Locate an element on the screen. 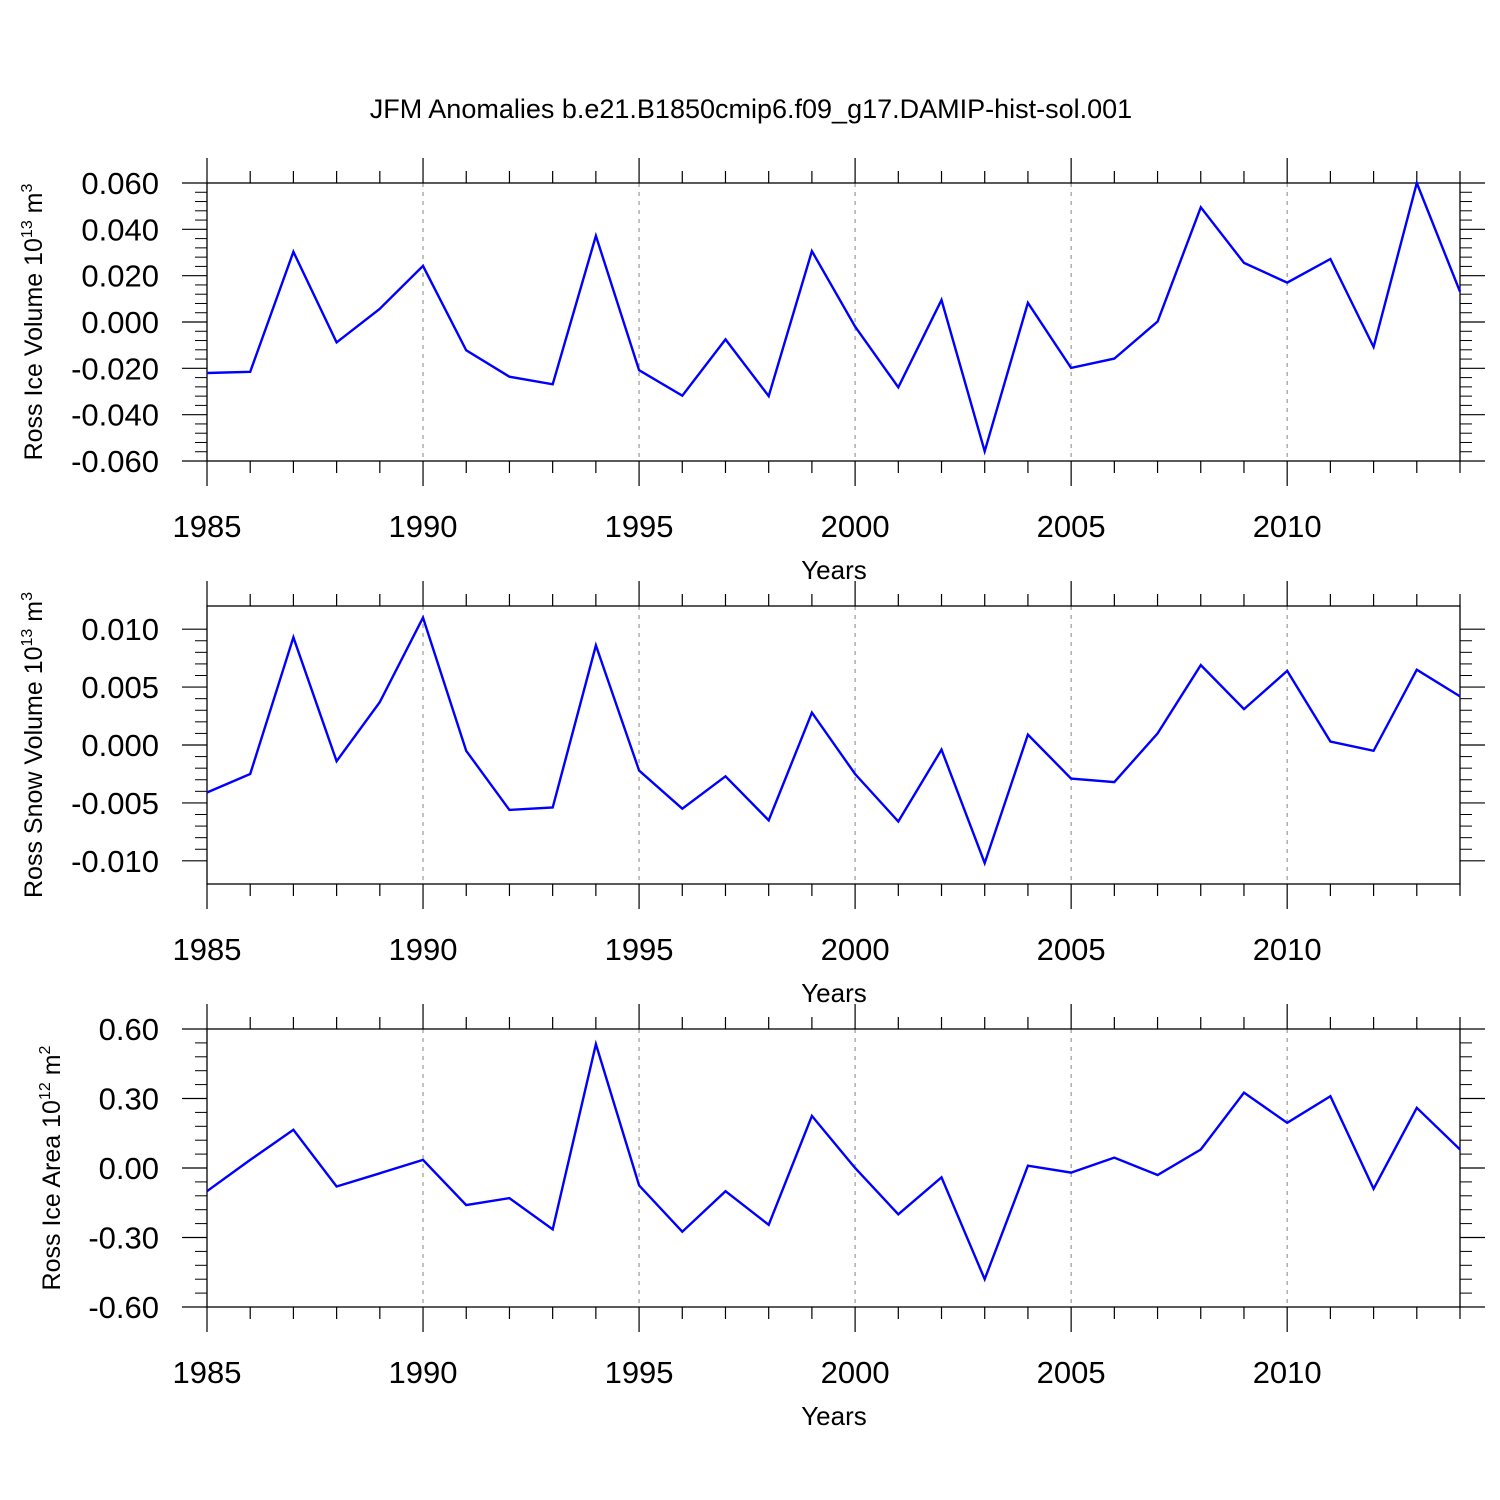 Image resolution: width=1500 pixels, height=1500 pixels. y-tick-label: -0.60 is located at coordinates (123, 1307).